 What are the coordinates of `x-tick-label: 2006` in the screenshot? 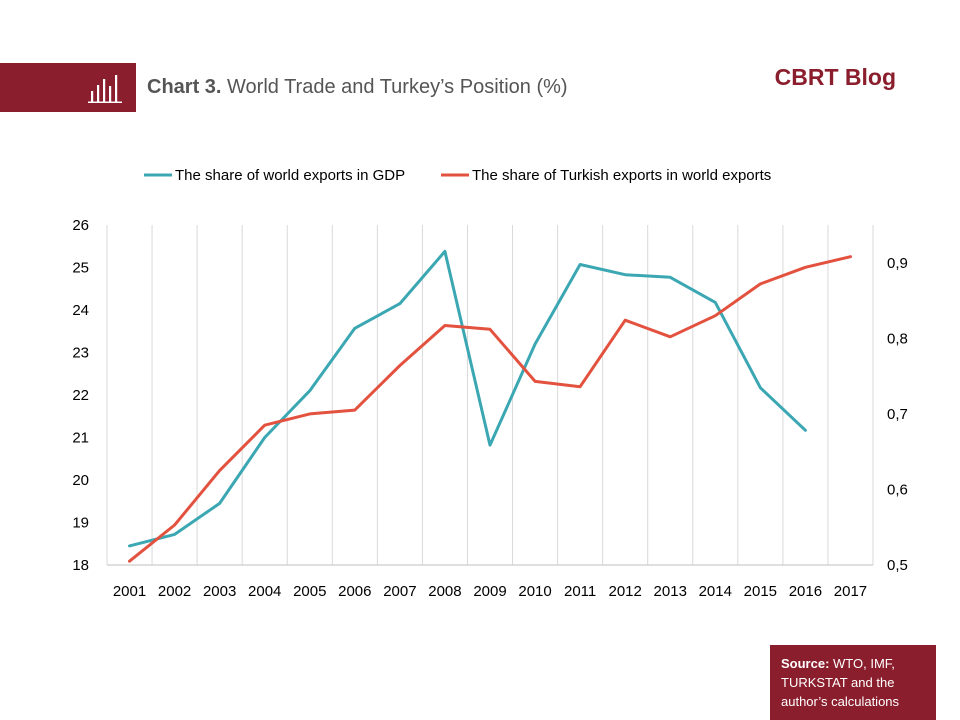 It's located at (354, 591).